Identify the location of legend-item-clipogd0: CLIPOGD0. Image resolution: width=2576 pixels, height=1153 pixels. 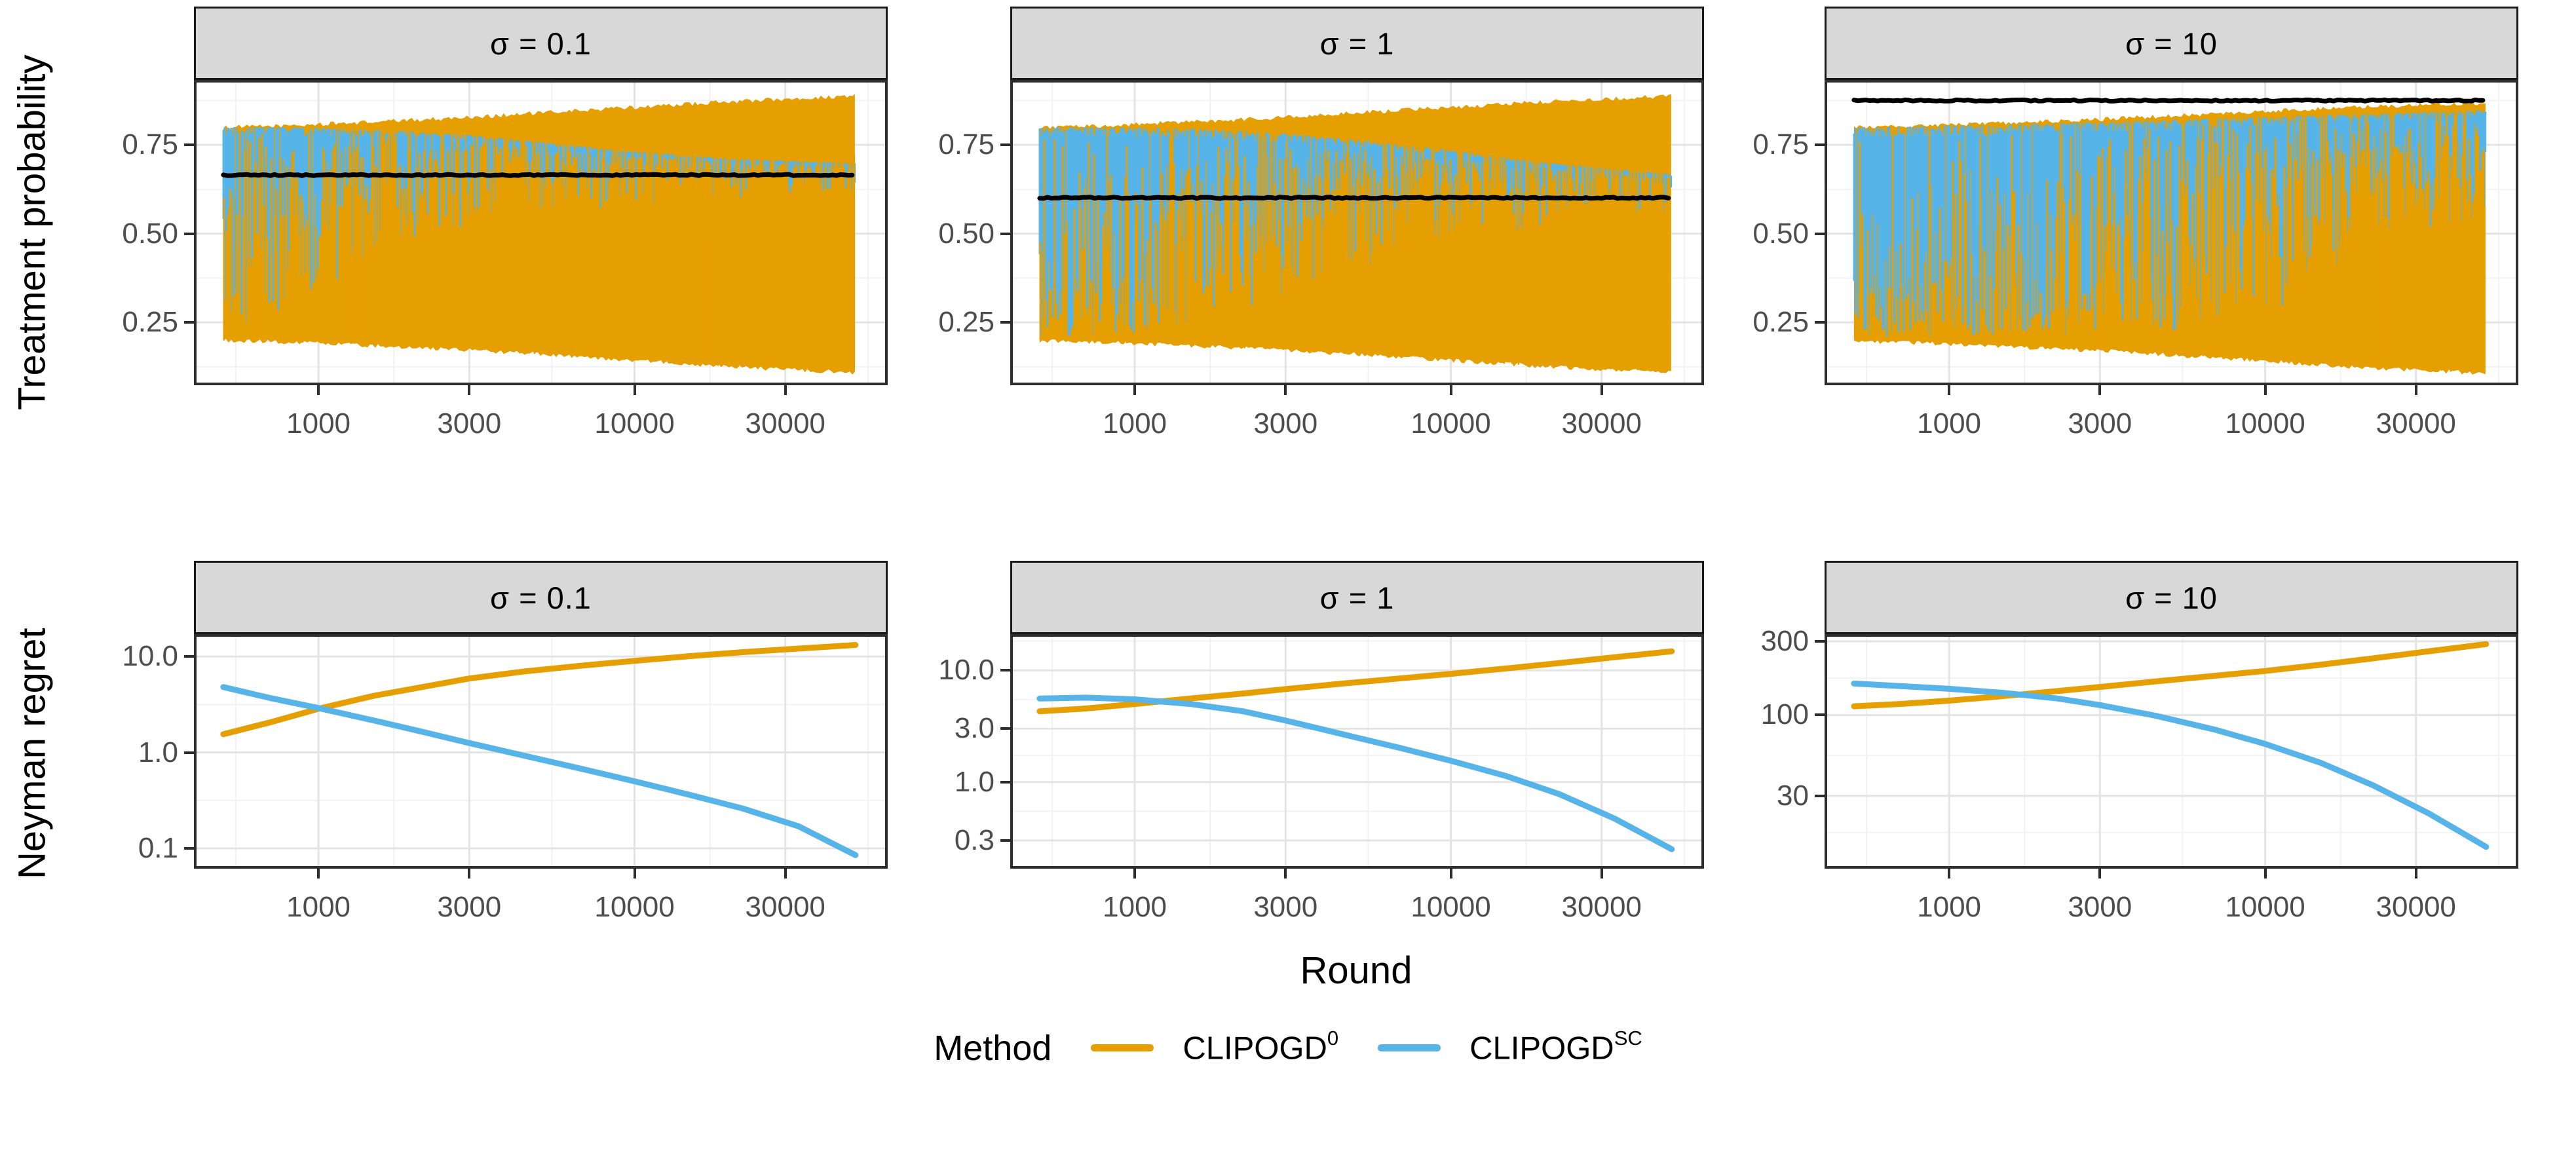
(1215, 1047).